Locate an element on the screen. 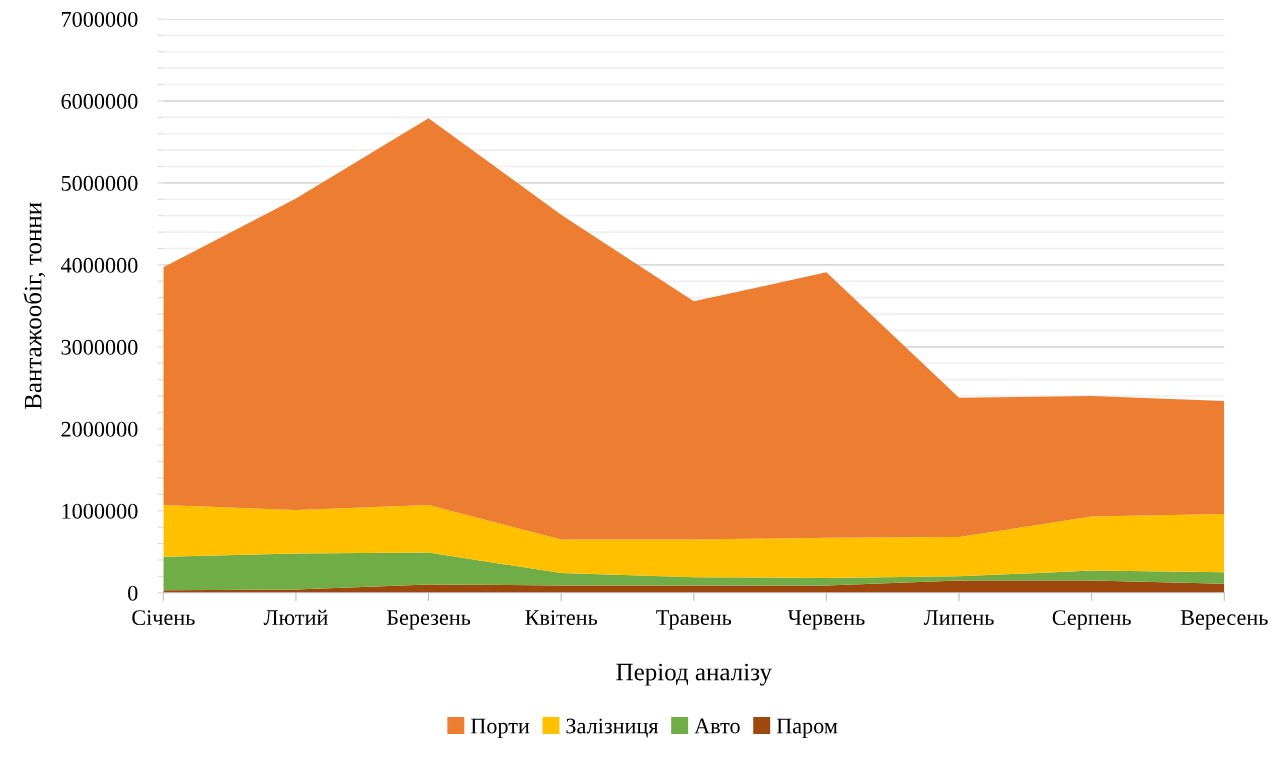 The width and height of the screenshot is (1286, 758). x-tick-label: Лютий is located at coordinates (295, 617).